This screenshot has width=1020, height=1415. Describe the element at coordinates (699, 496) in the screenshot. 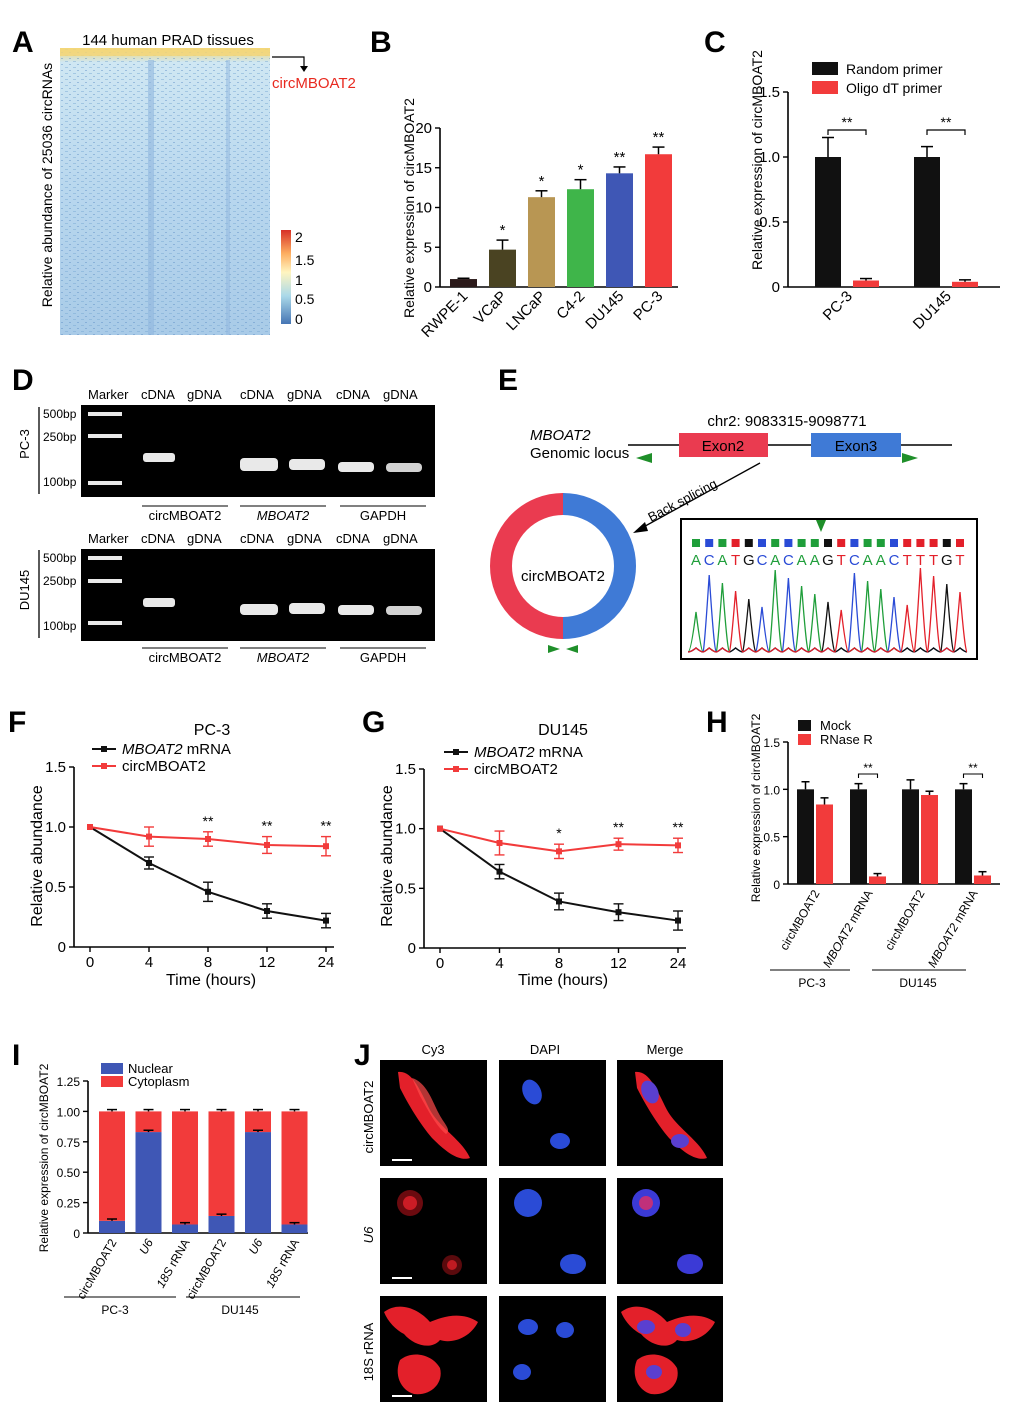

I see `back-splice-arrow` at that location.